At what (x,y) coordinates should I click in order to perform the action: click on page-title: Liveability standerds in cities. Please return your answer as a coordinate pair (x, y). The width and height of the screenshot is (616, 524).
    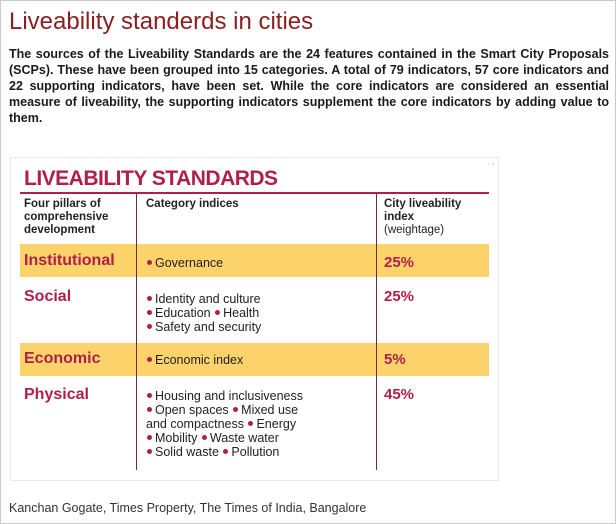
    Looking at the image, I should click on (161, 21).